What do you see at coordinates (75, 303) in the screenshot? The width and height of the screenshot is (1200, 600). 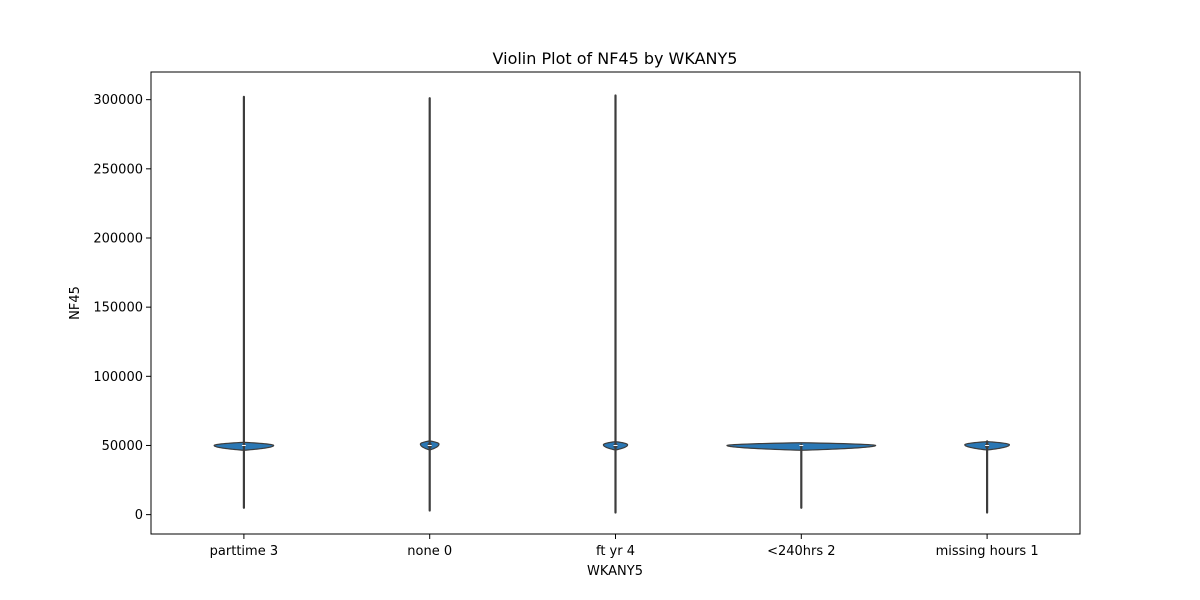 I see `y-axis-title: NF45` at bounding box center [75, 303].